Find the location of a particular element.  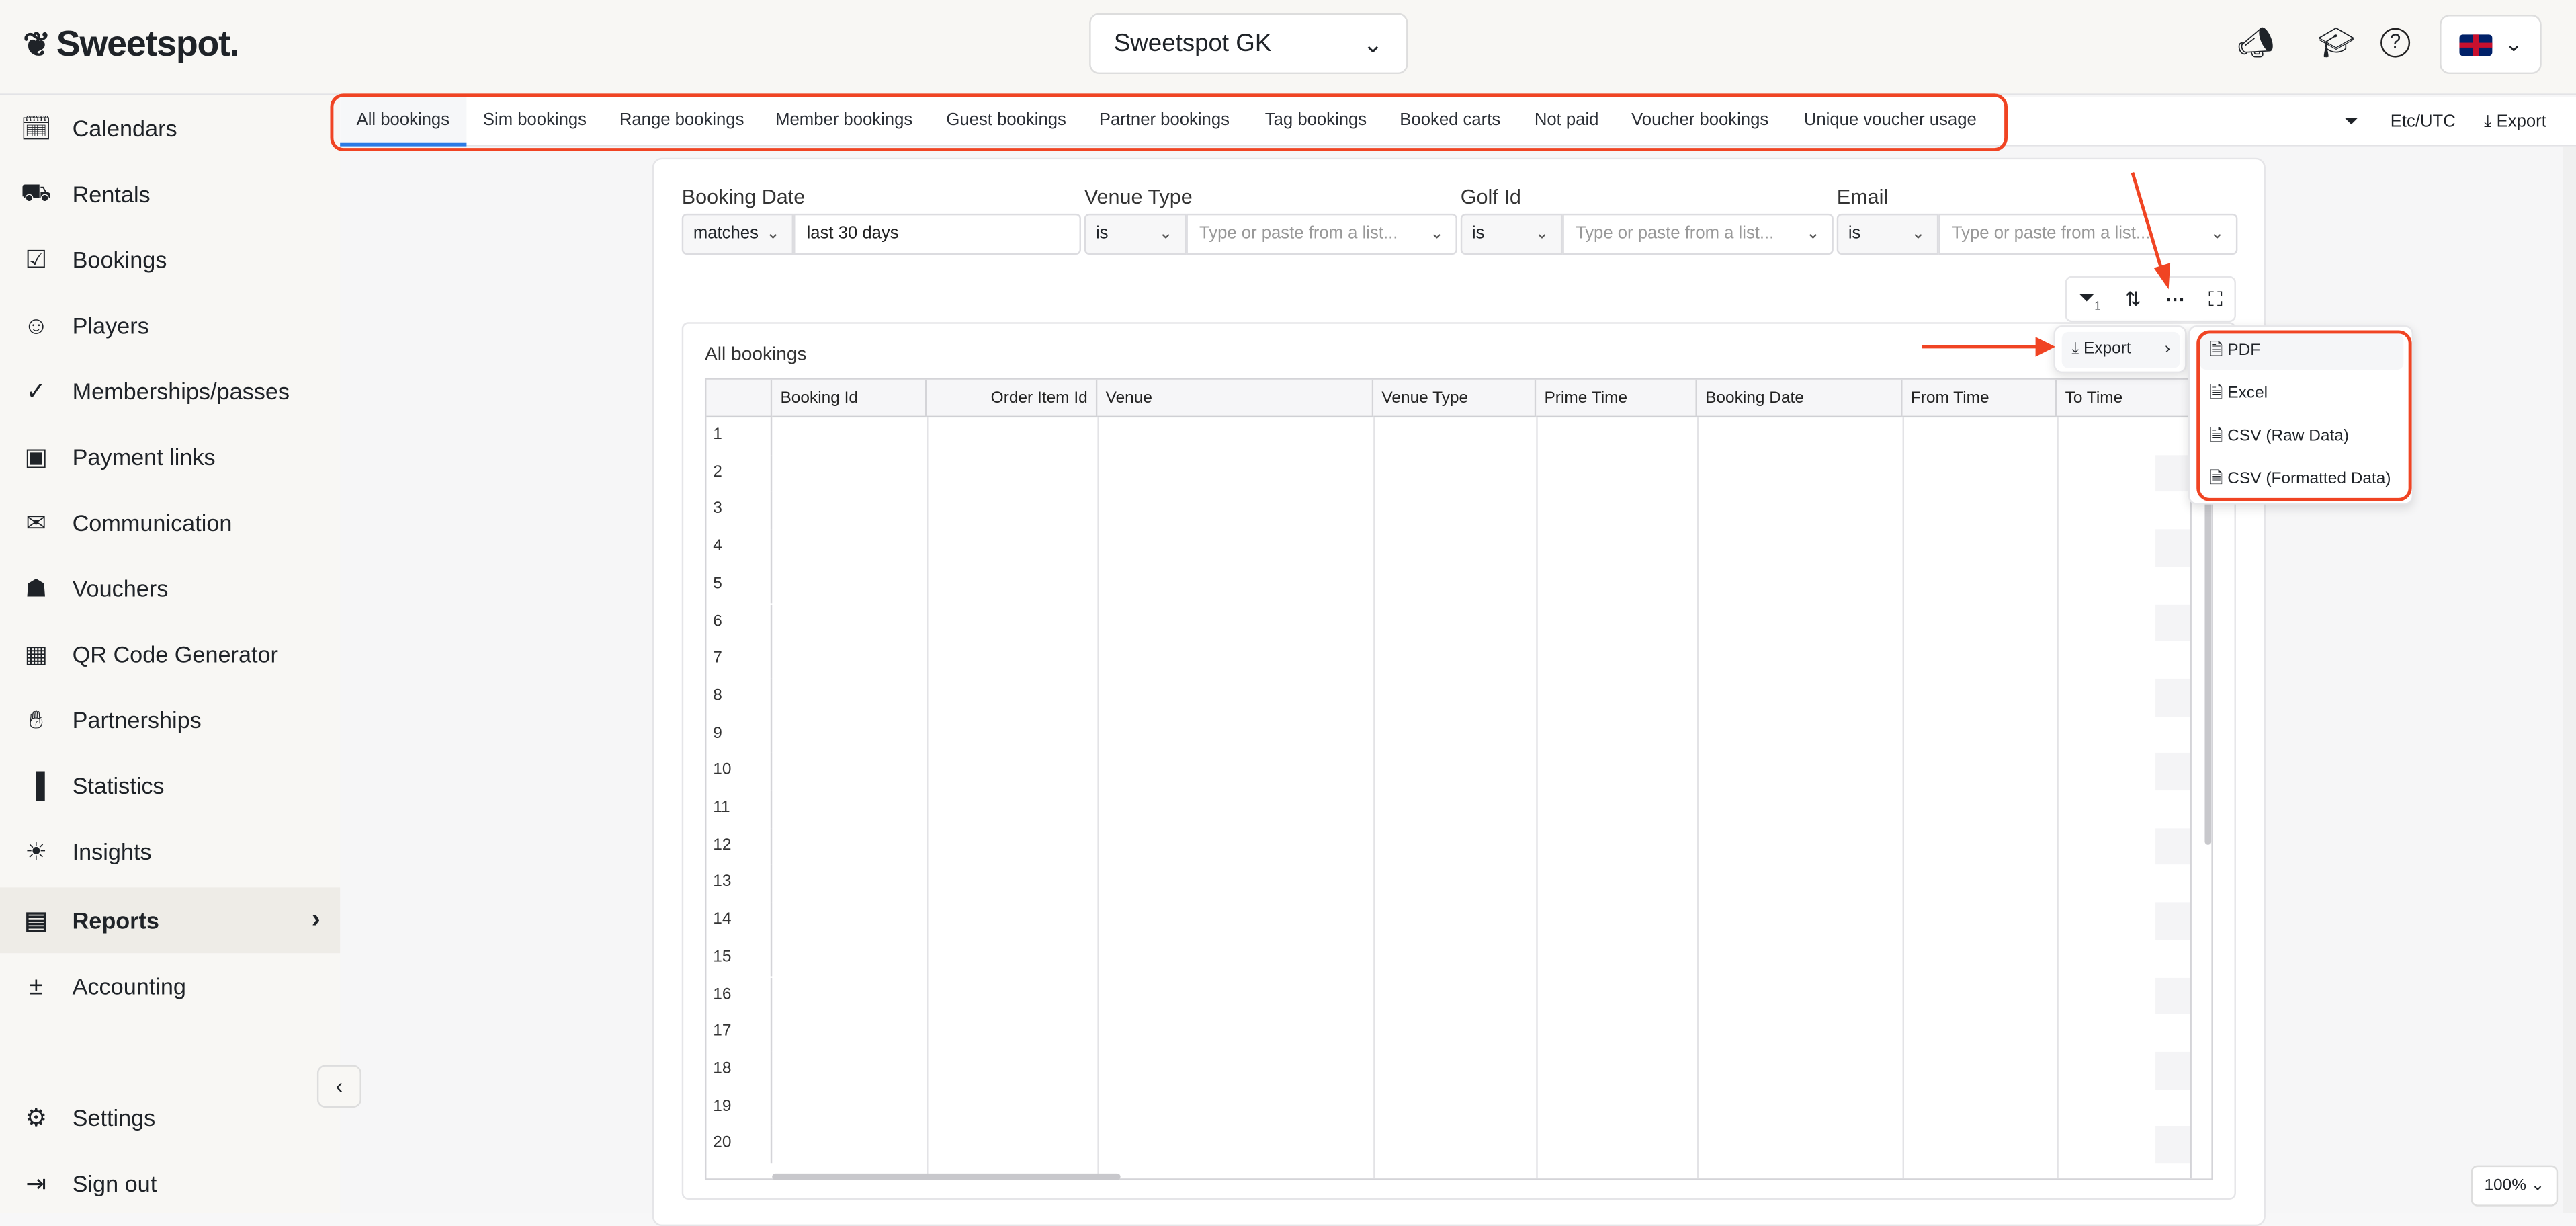

row-number: 19 is located at coordinates (739, 1108).